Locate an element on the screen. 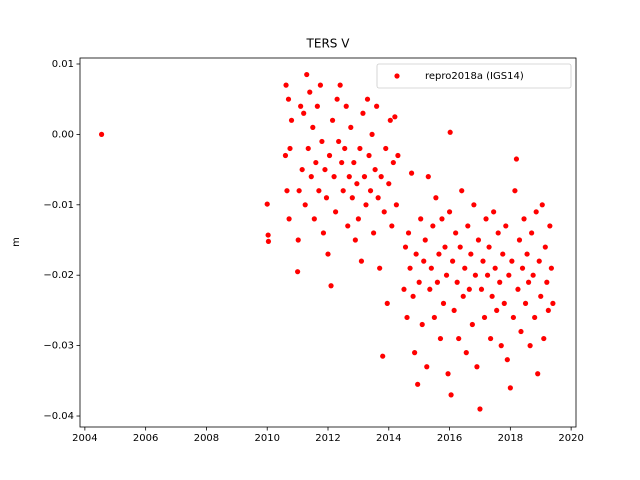  y-tick-label: −0.03 is located at coordinates (58, 346).